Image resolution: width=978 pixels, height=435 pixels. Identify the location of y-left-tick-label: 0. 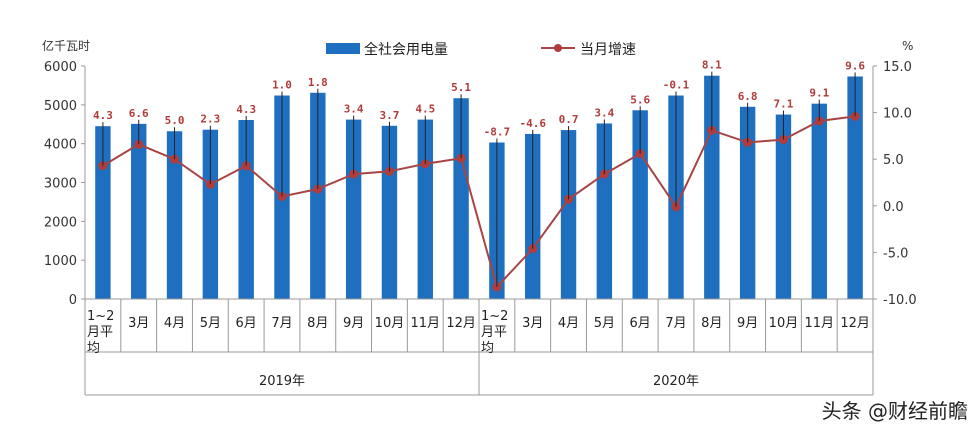
(73, 300).